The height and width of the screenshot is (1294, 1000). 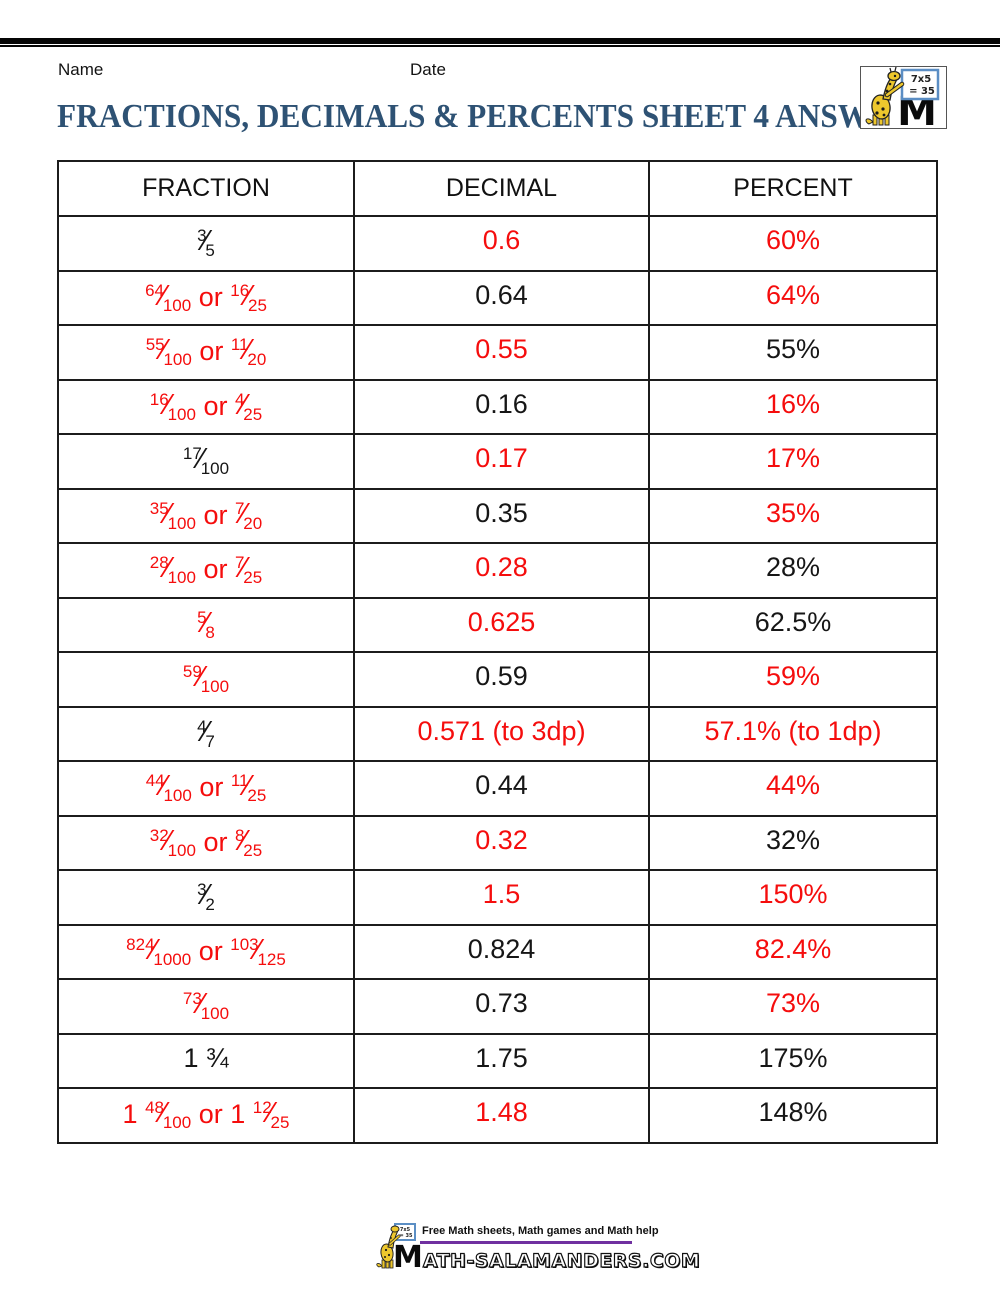 What do you see at coordinates (206, 570) in the screenshot?
I see `cell-fraction: 28⁄100 or 7⁄25` at bounding box center [206, 570].